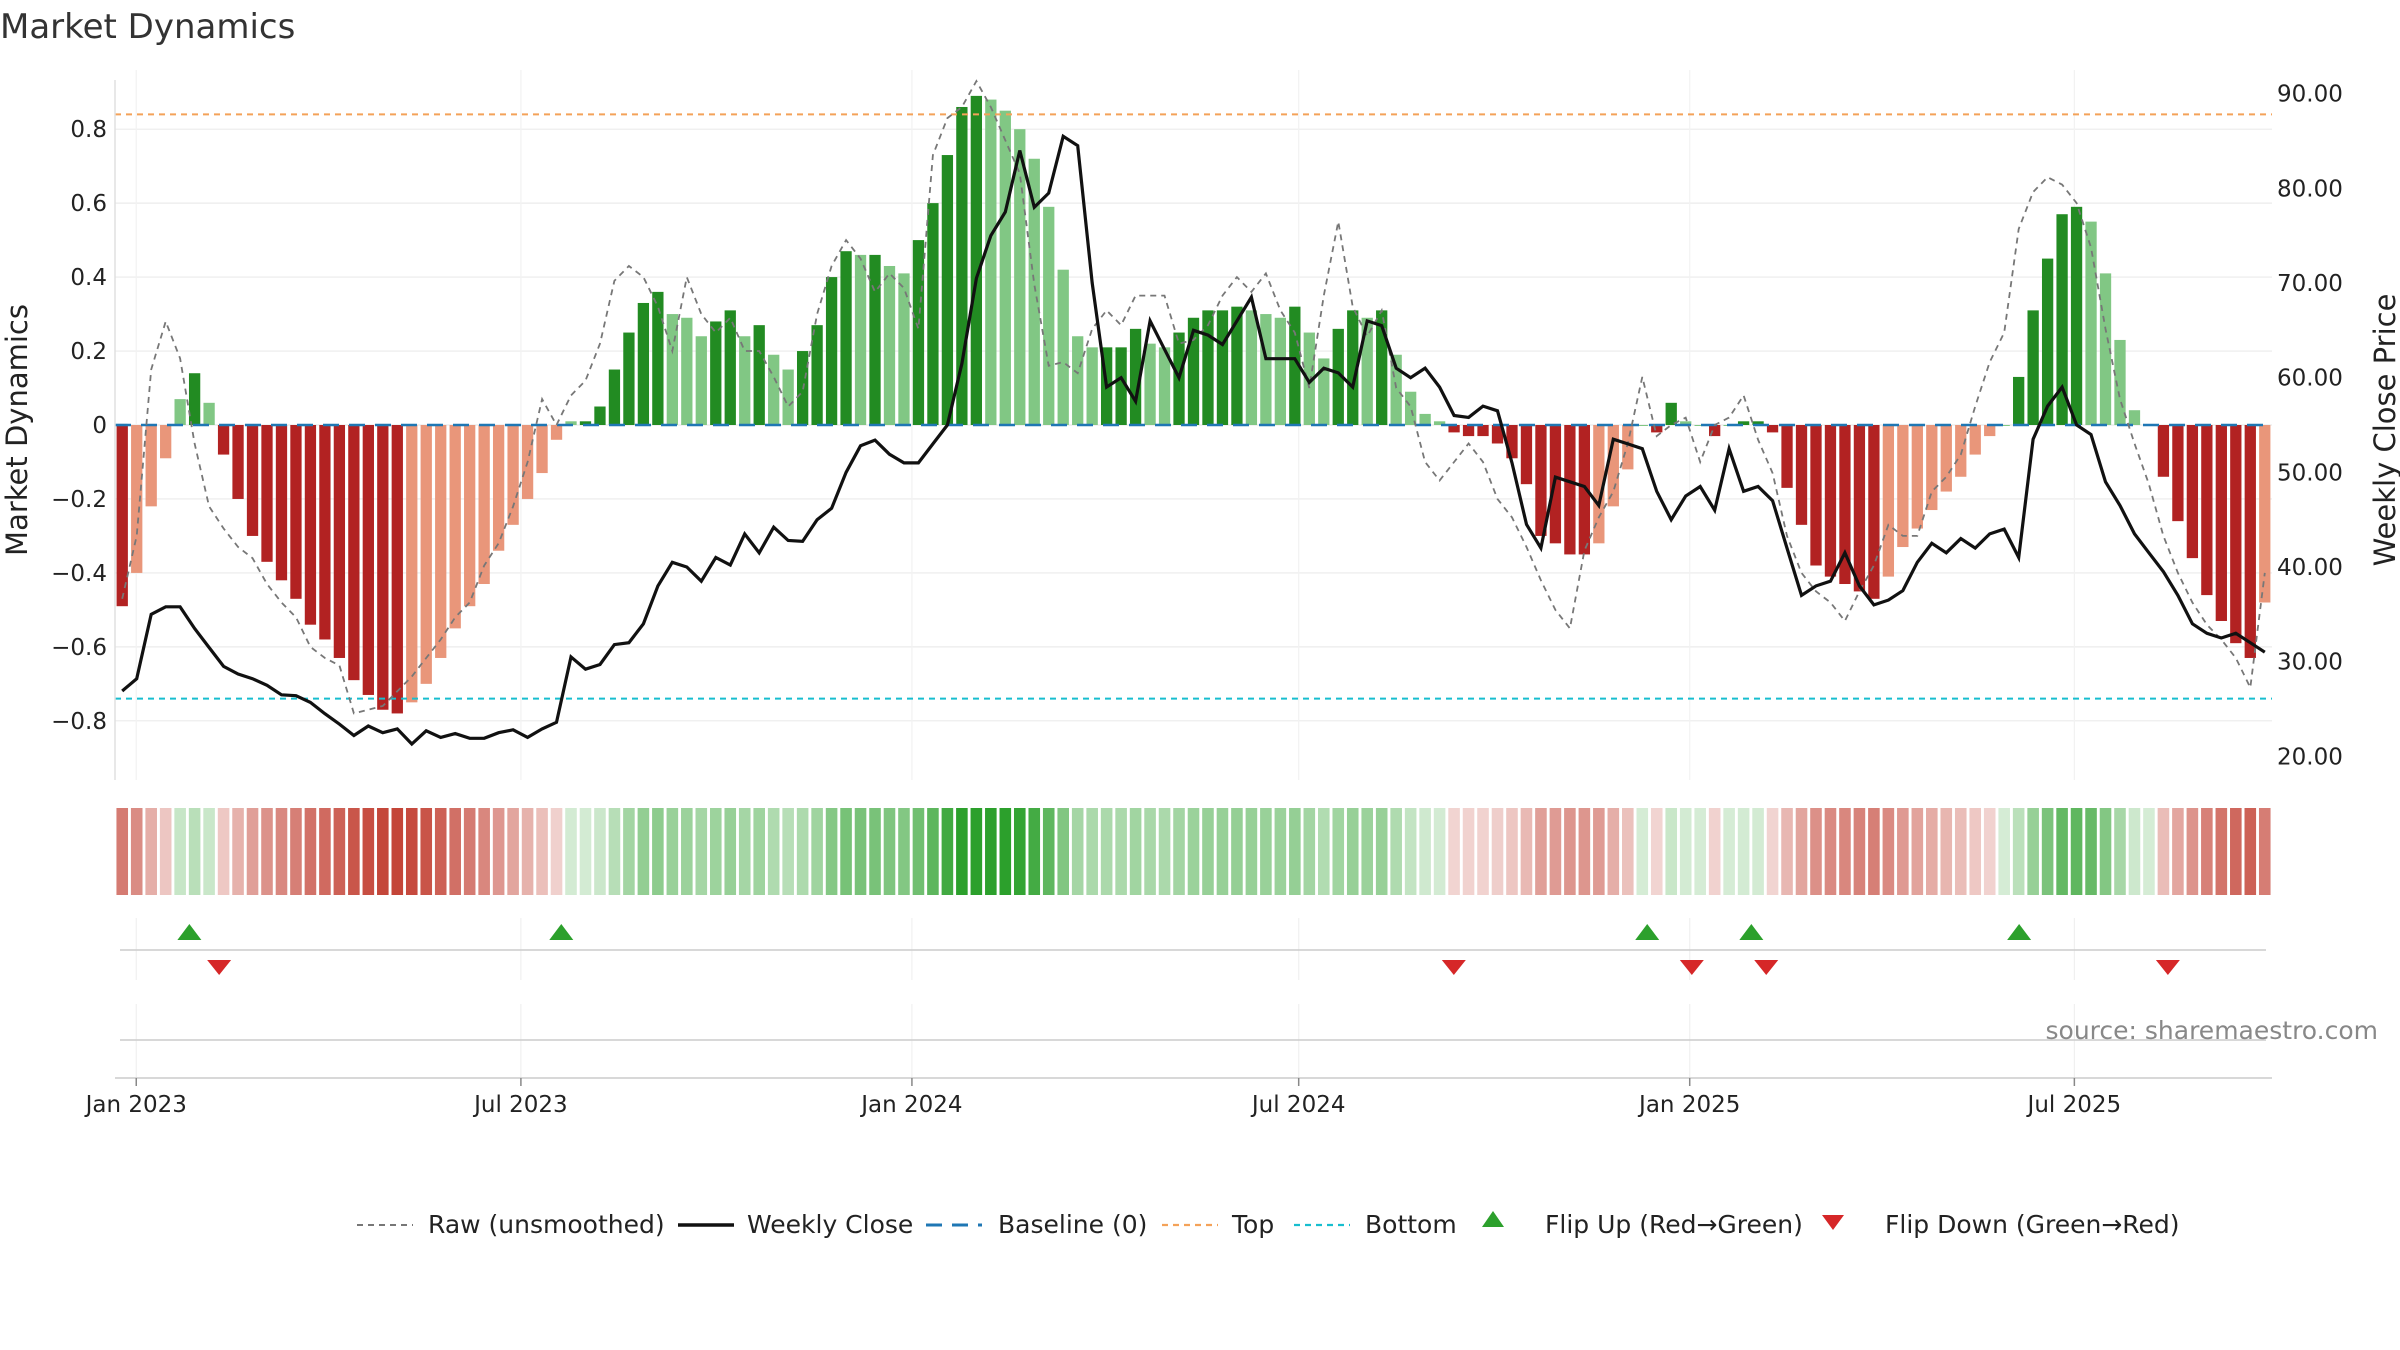 Image resolution: width=2400 pixels, height=1350 pixels. Describe the element at coordinates (1193, 949) in the screenshot. I see `flip-markers-panel` at that location.